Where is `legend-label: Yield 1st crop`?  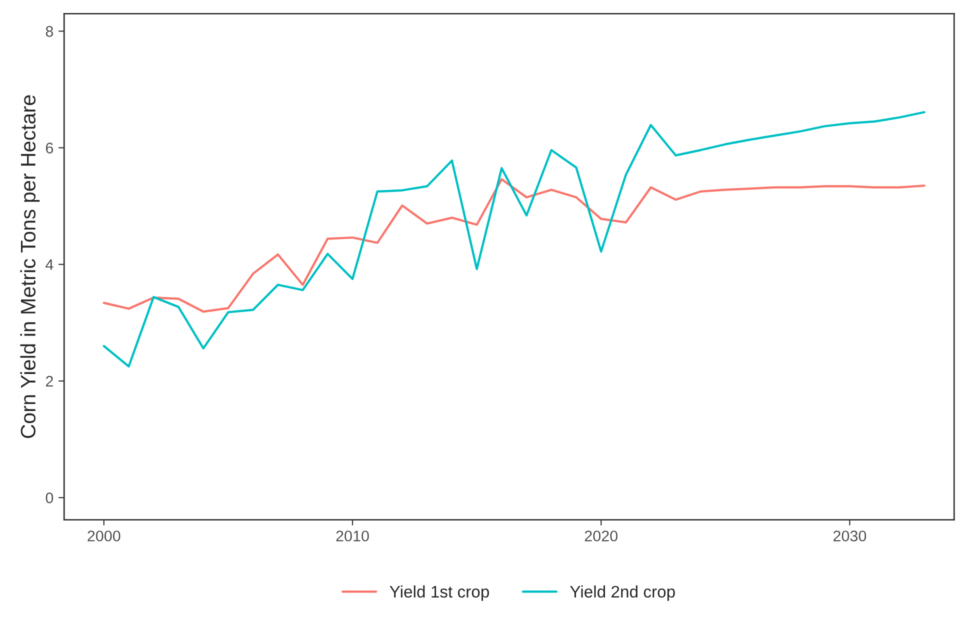
legend-label: Yield 1st crop is located at coordinates (439, 593).